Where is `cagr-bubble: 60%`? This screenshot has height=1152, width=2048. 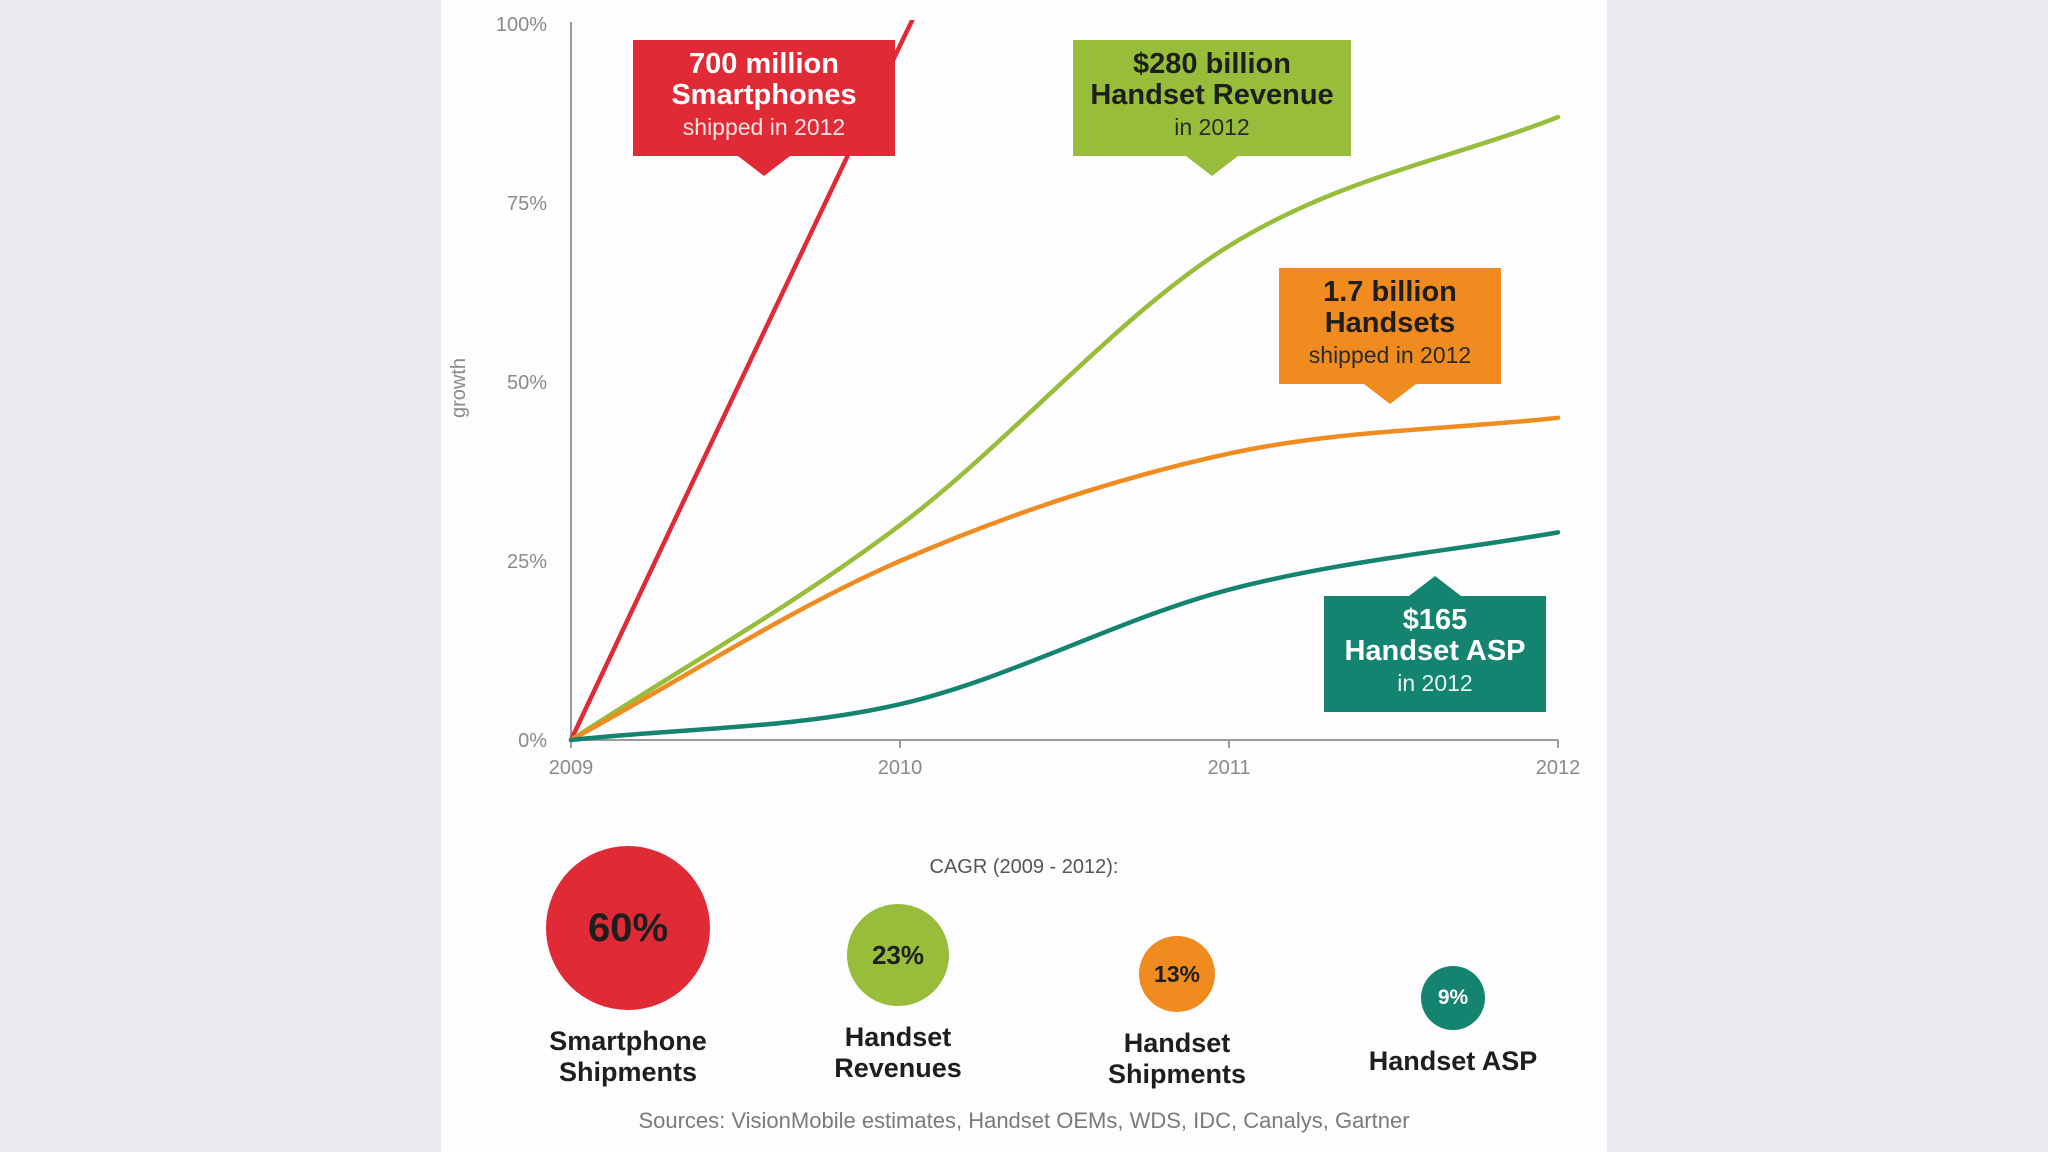 cagr-bubble: 60% is located at coordinates (628, 928).